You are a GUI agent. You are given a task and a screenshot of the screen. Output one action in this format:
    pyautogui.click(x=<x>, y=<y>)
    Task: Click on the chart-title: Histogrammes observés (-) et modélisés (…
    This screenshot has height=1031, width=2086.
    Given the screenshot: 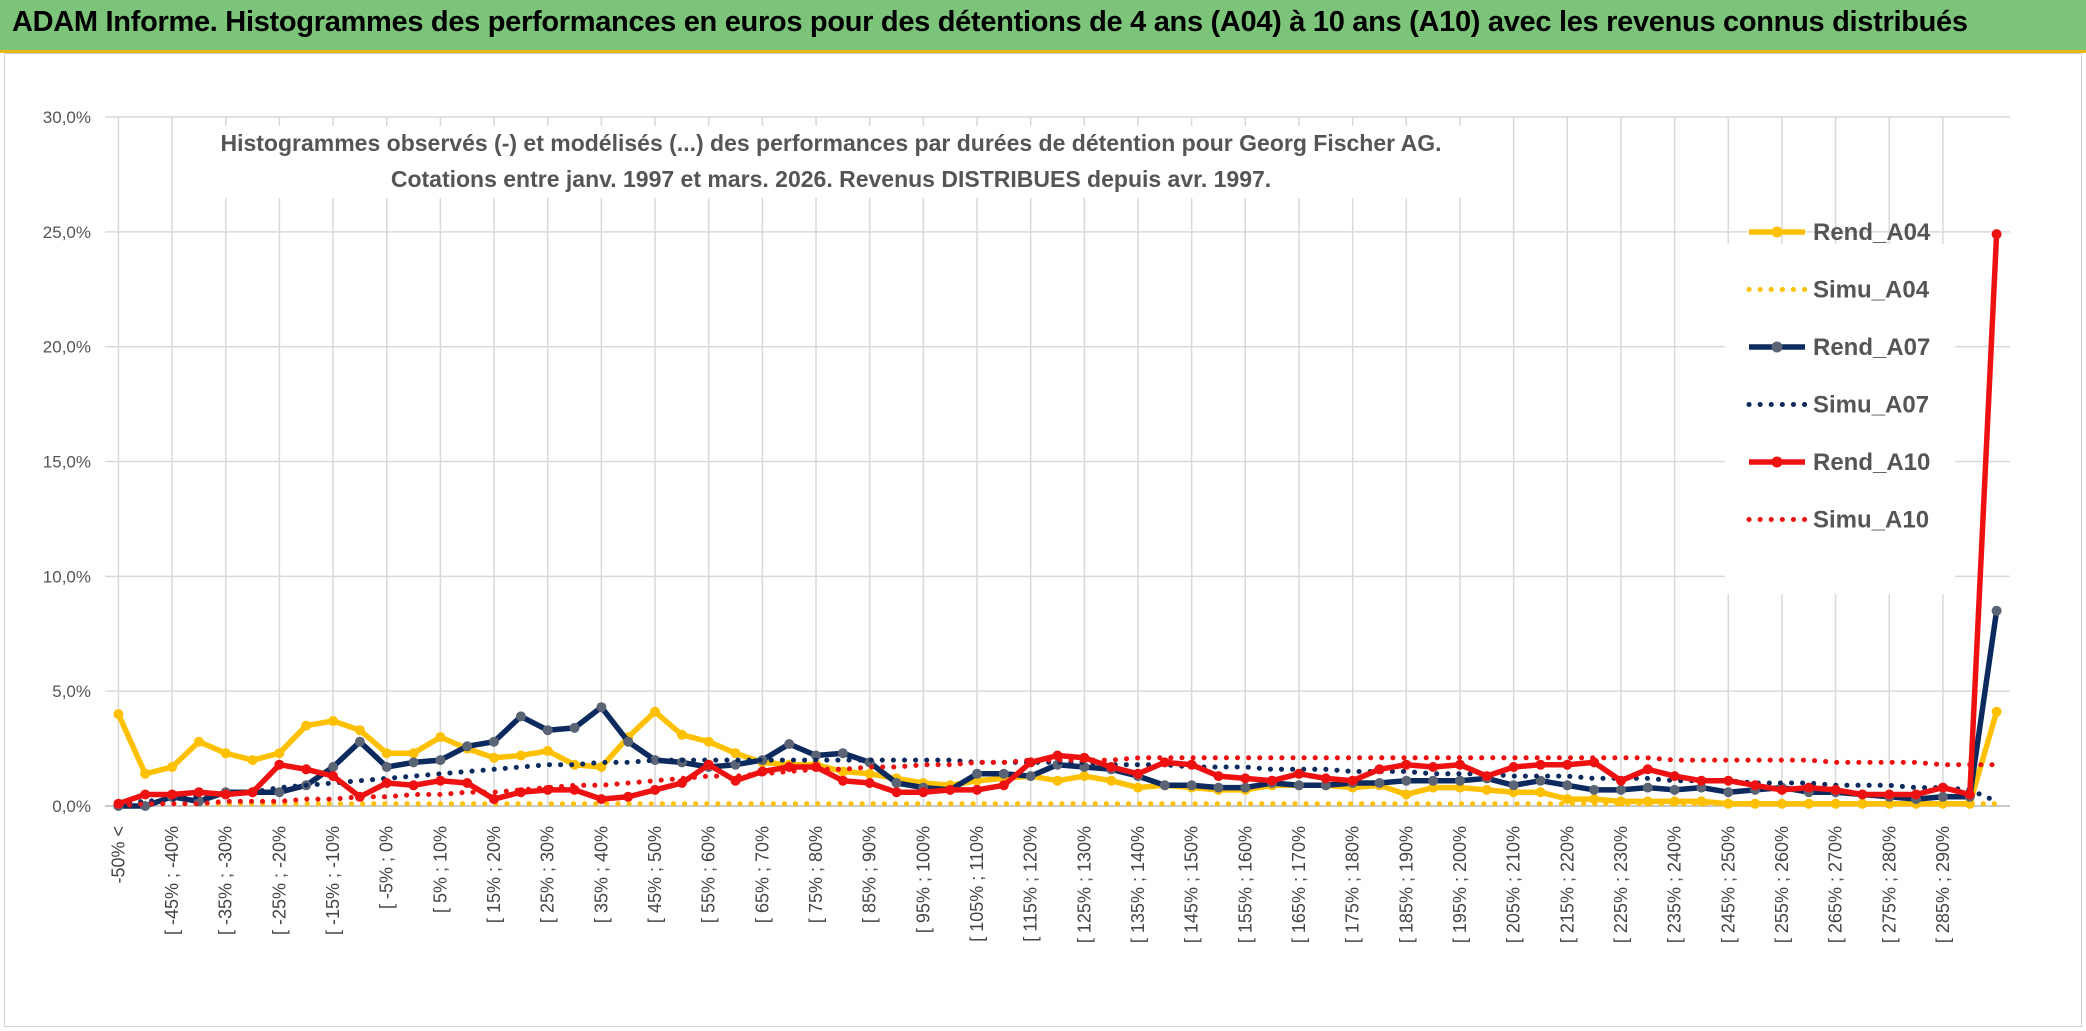 What is the action you would take?
    pyautogui.click(x=830, y=143)
    